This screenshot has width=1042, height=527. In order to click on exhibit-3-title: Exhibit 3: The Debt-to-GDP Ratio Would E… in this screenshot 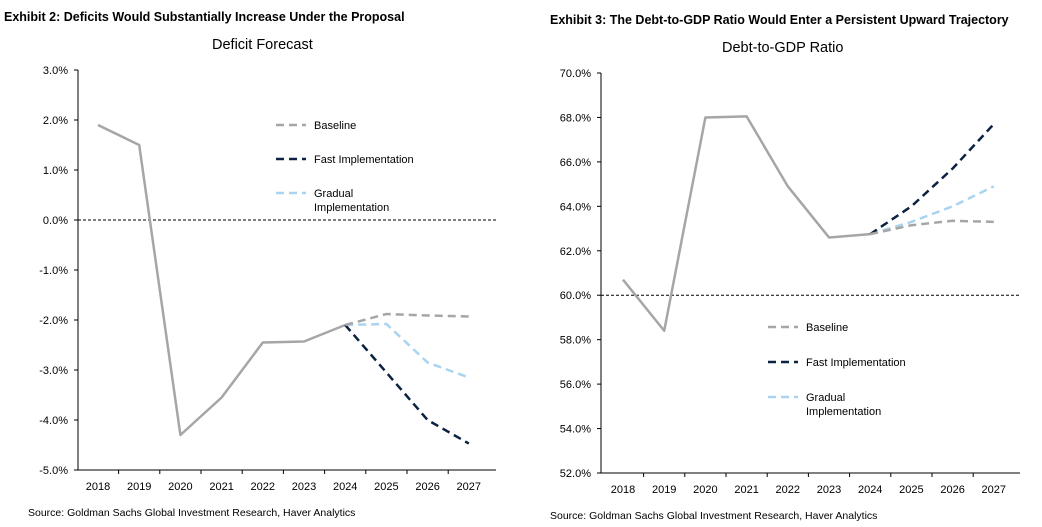, I will do `click(779, 20)`.